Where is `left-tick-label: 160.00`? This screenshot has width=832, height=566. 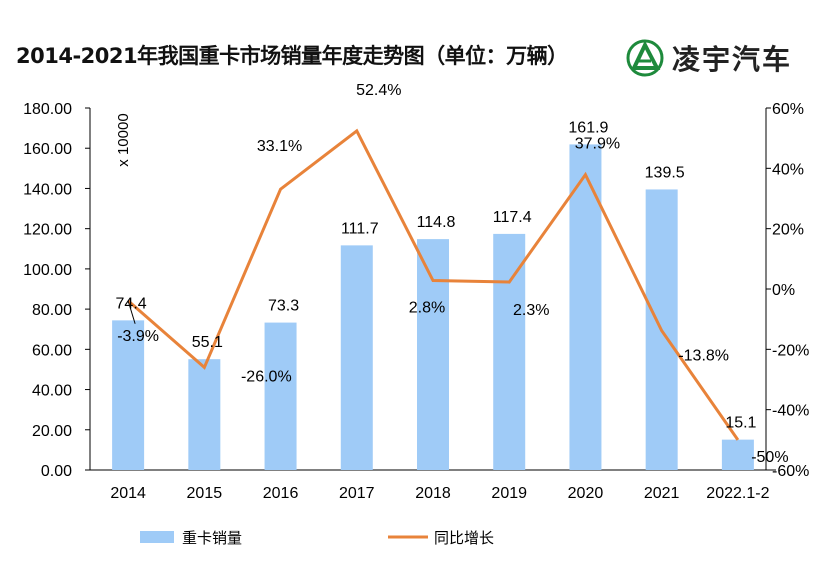 left-tick-label: 160.00 is located at coordinates (47, 149).